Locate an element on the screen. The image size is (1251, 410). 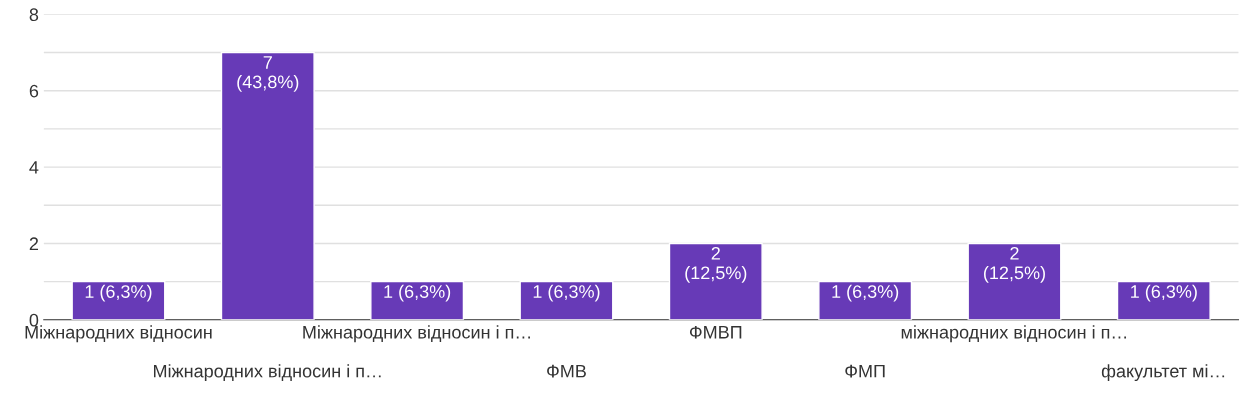
data-label: 7 (43,8%) is located at coordinates (268, 74).